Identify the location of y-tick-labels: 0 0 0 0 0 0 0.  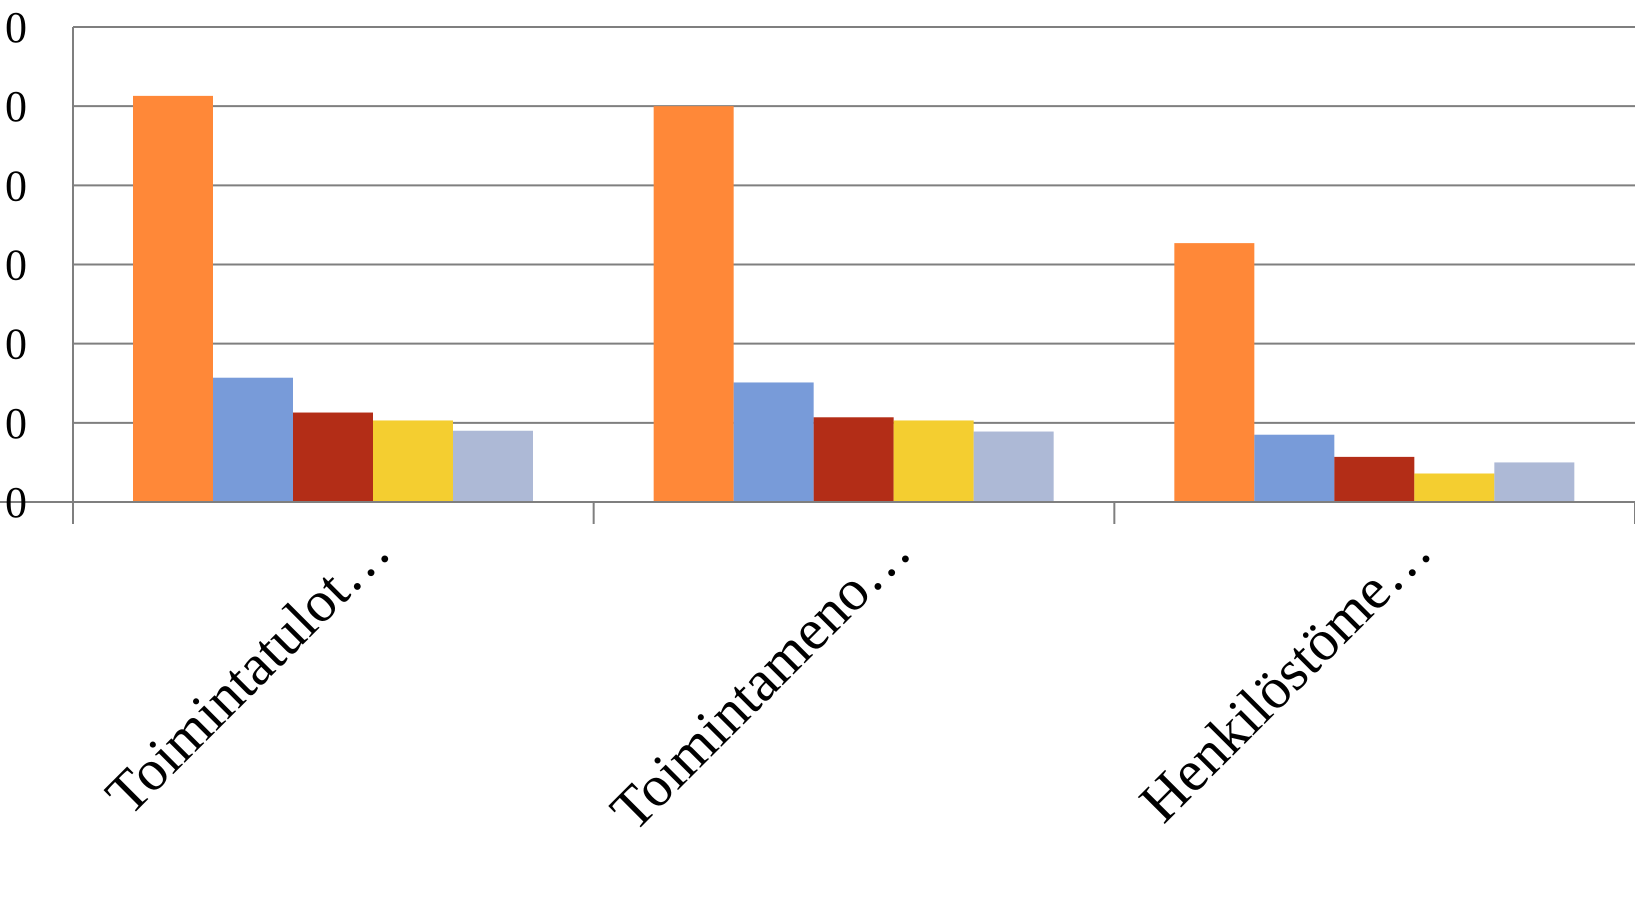
(16, 265).